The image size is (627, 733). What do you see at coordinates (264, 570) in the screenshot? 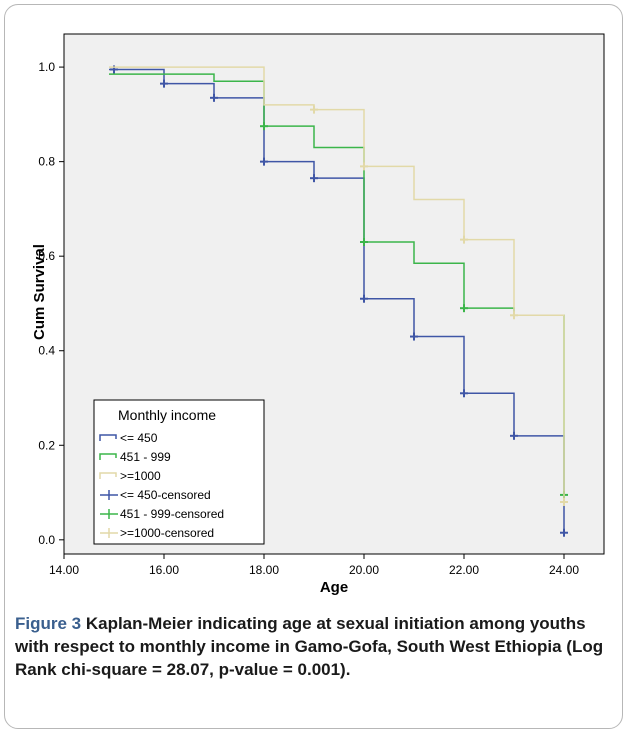
I see `x-tick-label: 18.00` at bounding box center [264, 570].